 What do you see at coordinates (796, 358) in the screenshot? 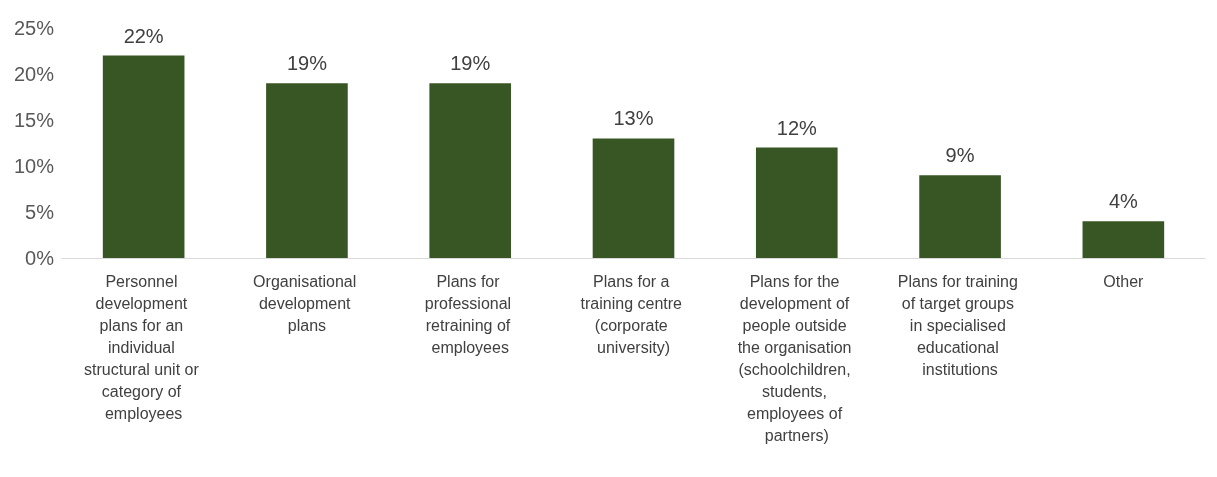
I see `x-tick-label: Plans for the development of people outside the organisation (schoolchildren, students, employees of partners)` at bounding box center [796, 358].